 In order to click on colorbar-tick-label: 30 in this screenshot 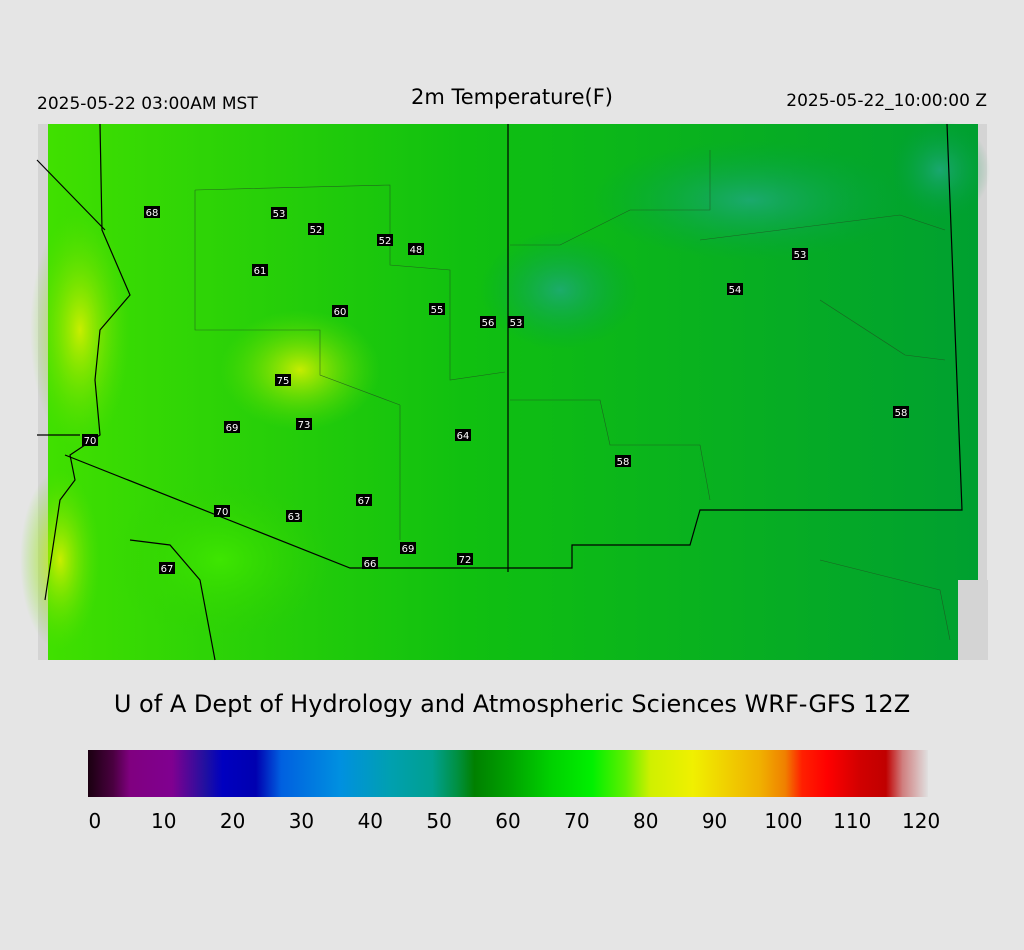, I will do `click(301, 821)`.